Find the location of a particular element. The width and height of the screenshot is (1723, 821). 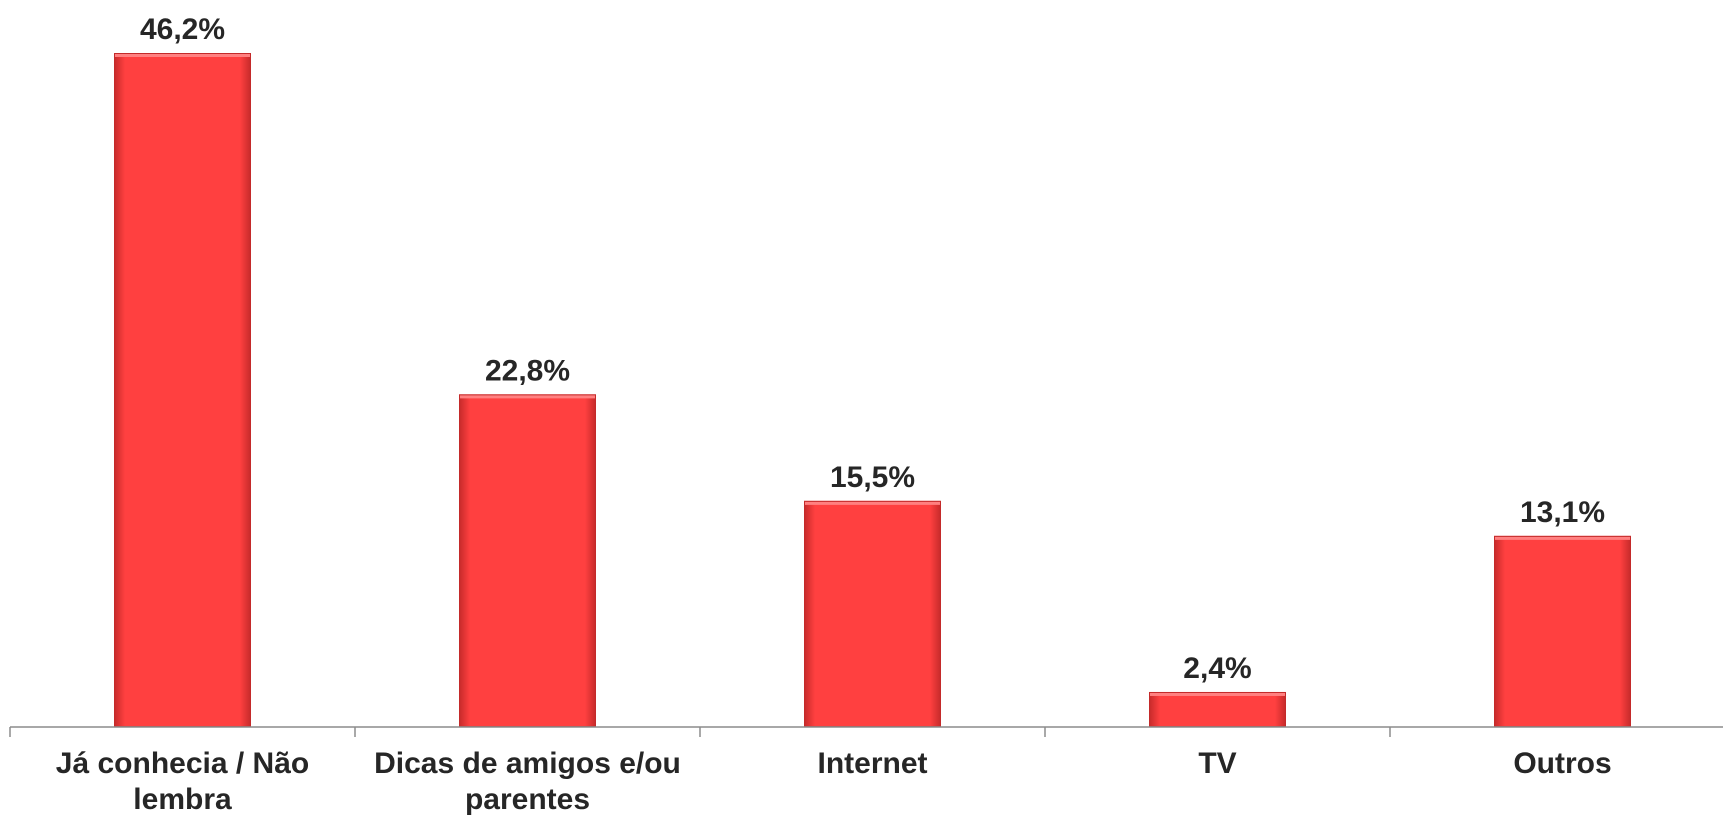

data-label: 13,1% is located at coordinates (1562, 512).